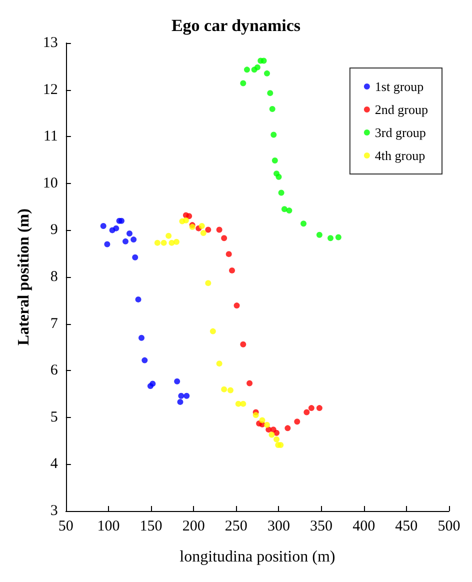 This screenshot has width=472, height=582. Describe the element at coordinates (400, 155) in the screenshot. I see `legend-label: 4th group` at that location.